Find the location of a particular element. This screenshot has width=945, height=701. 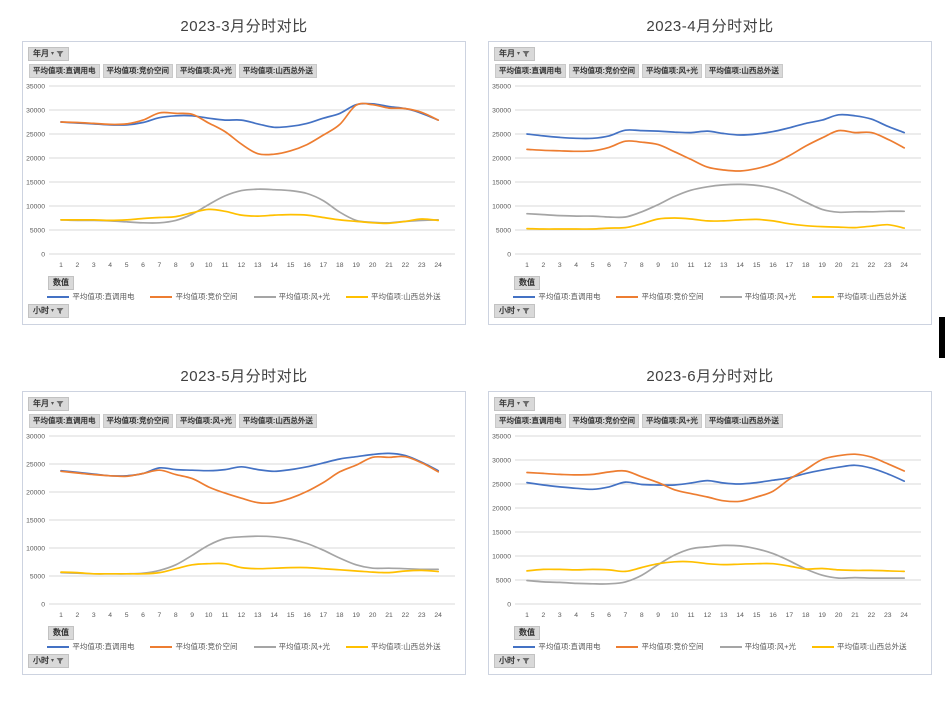

legend-label: 平均值项:风+光 is located at coordinates (770, 646).